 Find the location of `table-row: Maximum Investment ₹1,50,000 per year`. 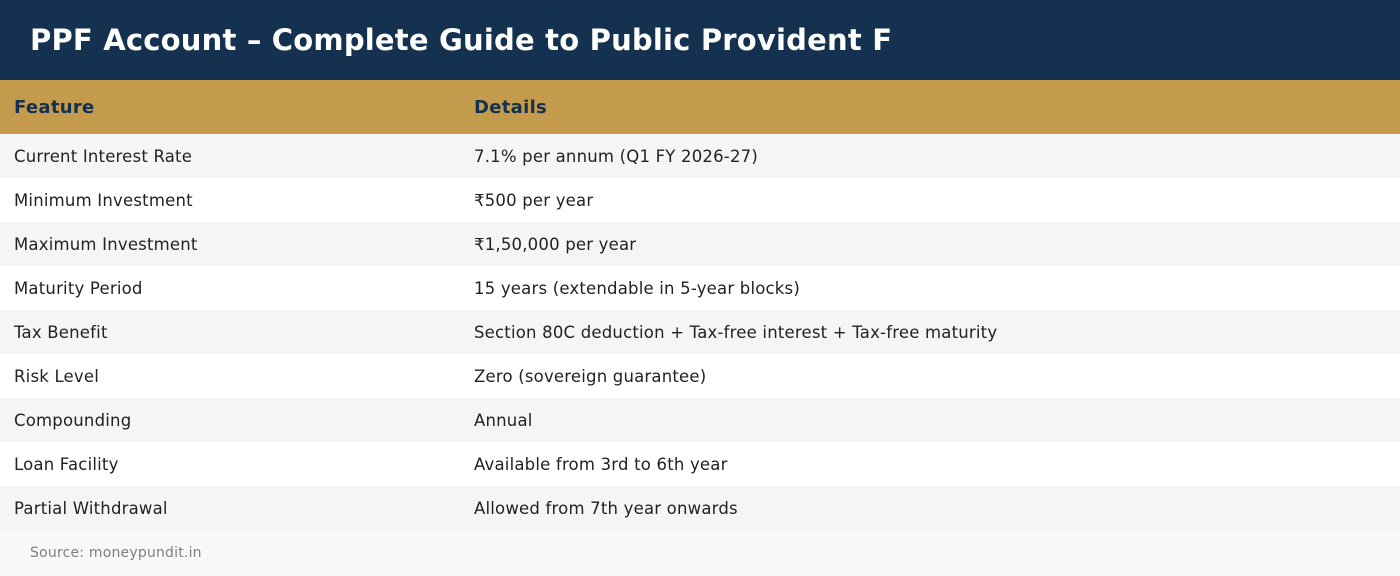

table-row: Maximum Investment ₹1,50,000 per year is located at coordinates (700, 244).